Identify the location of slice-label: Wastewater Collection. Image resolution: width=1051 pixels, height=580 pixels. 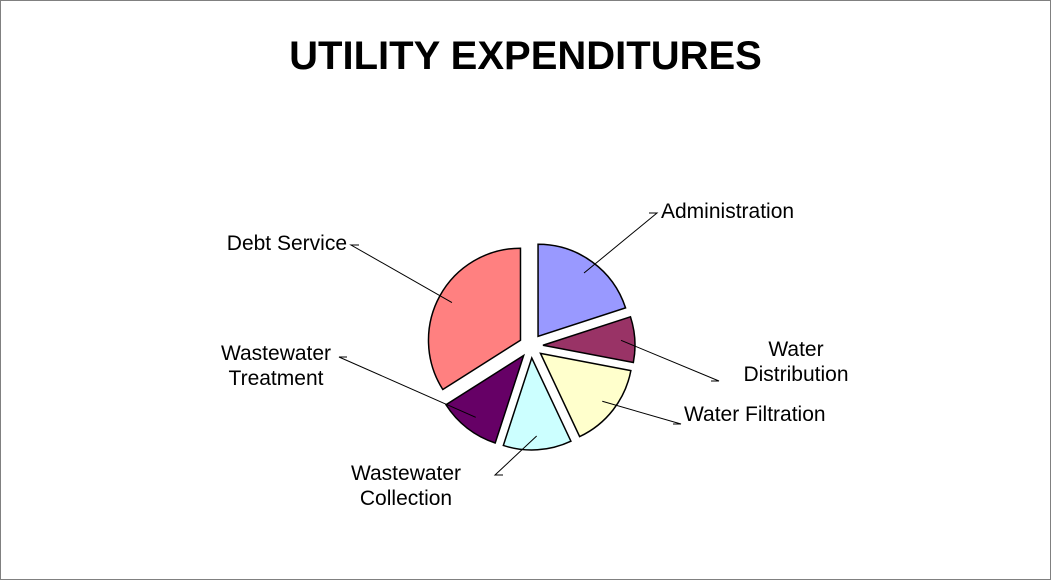
(406, 486).